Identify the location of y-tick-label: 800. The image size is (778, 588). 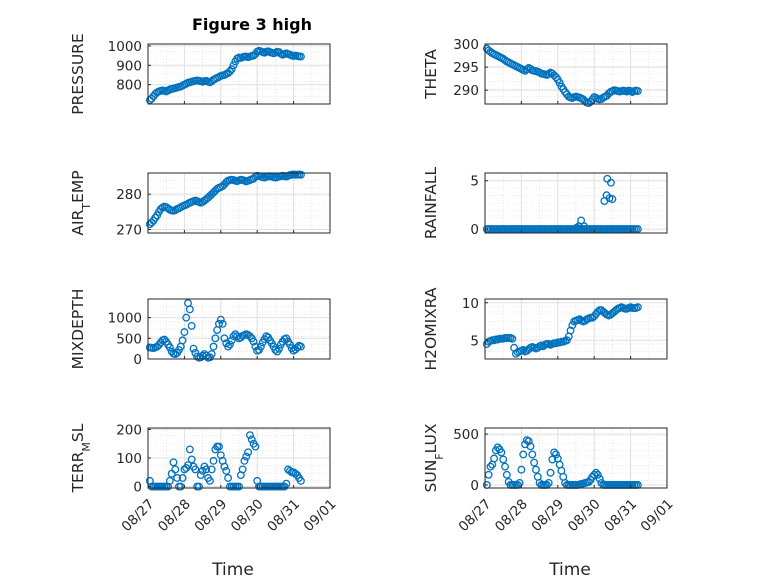
(129, 86).